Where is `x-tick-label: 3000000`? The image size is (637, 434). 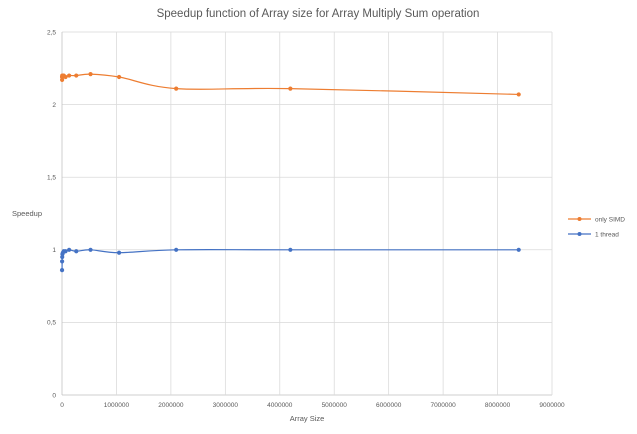 x-tick-label: 3000000 is located at coordinates (226, 405).